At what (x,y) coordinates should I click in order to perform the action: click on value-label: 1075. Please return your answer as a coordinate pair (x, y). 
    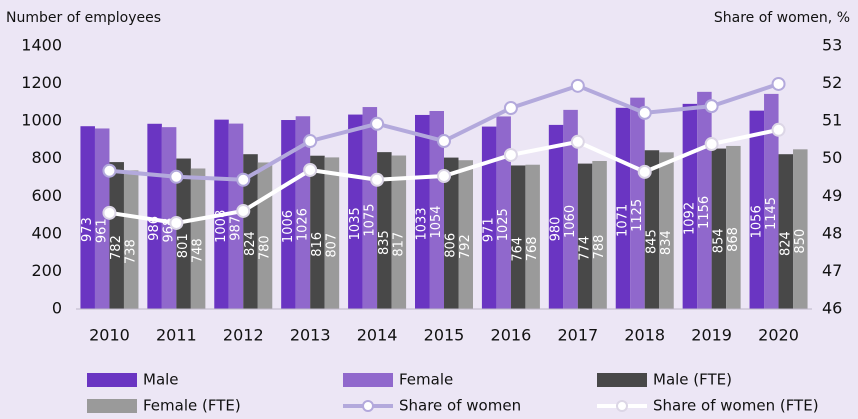
    Looking at the image, I should click on (369, 219).